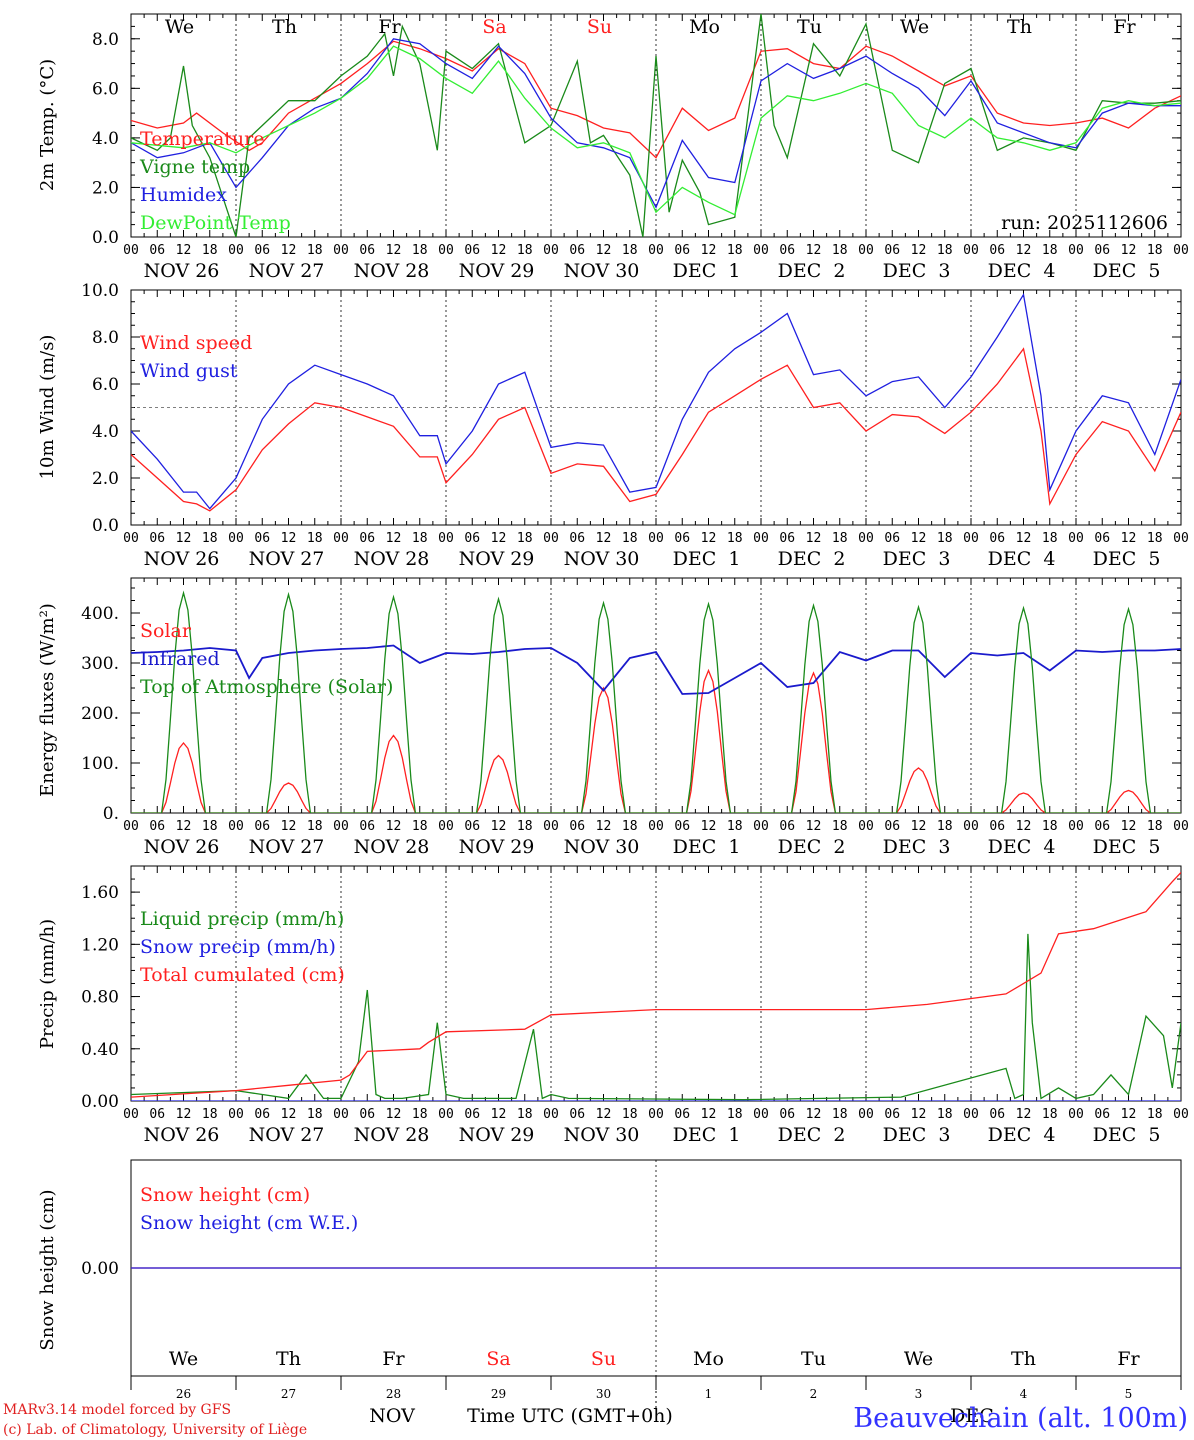 Image resolution: width=1194 pixels, height=1440 pixels. What do you see at coordinates (1020, 1418) in the screenshot?
I see `station-name: Beauvechain (alt. 100m)` at bounding box center [1020, 1418].